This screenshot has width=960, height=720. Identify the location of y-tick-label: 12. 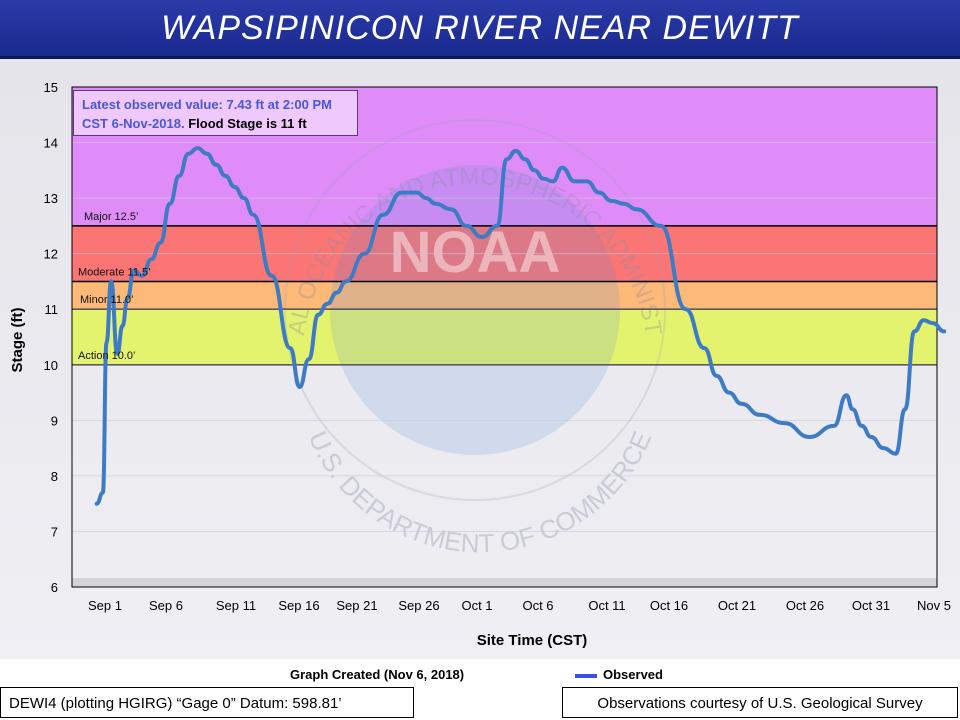
(51, 254).